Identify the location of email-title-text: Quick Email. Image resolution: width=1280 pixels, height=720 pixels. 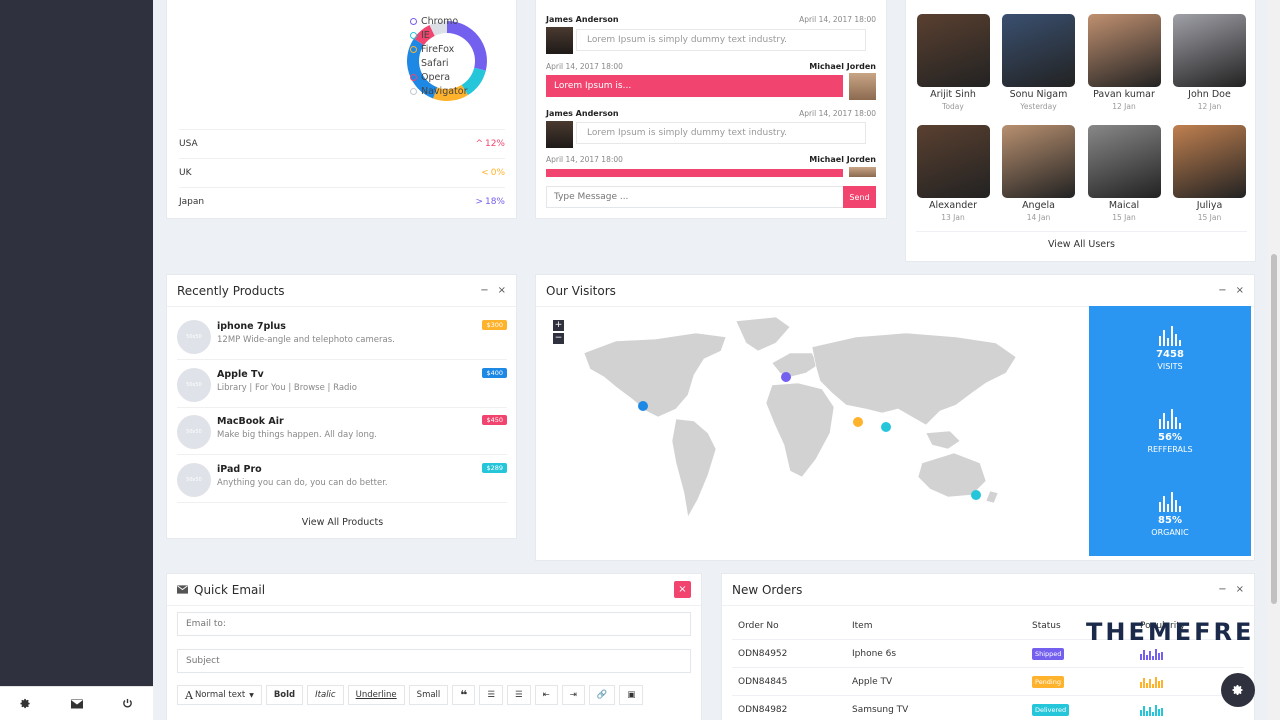
(230, 589).